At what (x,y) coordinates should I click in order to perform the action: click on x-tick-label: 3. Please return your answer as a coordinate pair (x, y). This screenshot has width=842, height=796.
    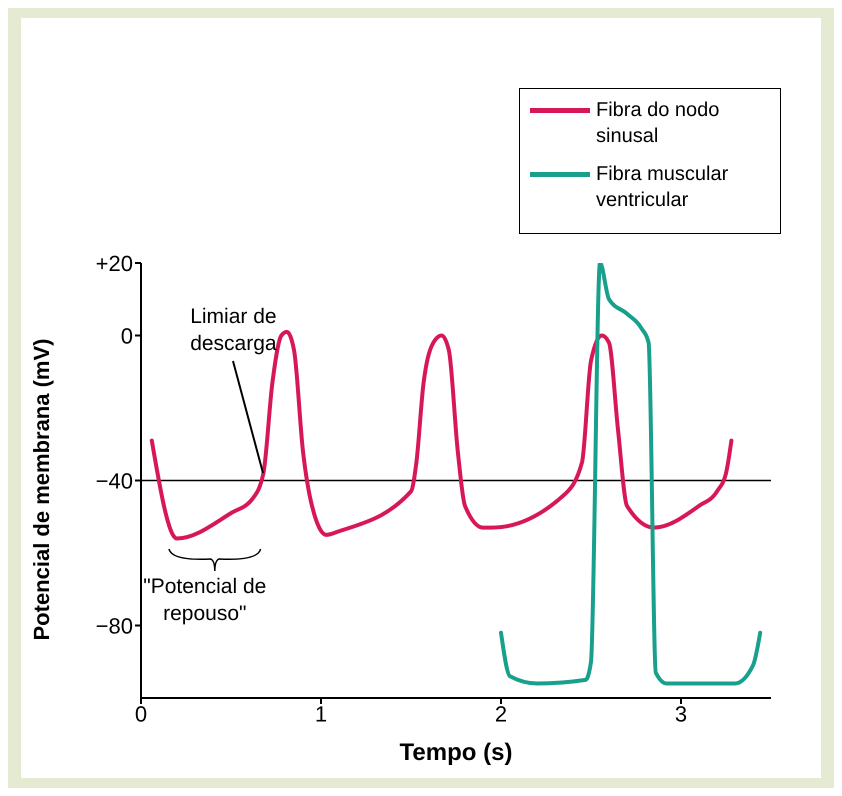
    Looking at the image, I should click on (681, 714).